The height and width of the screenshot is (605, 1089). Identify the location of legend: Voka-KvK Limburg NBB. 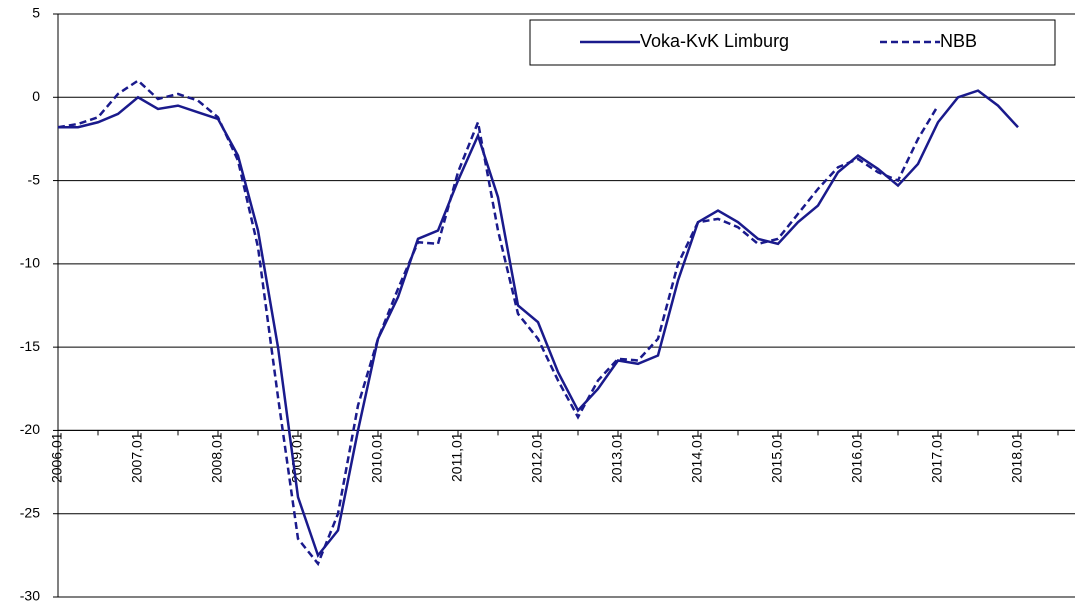
(792, 42).